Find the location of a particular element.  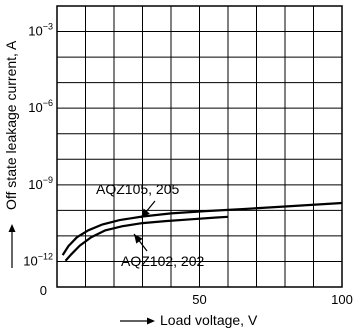

series-label-aqz102: AQZ102, 202 is located at coordinates (162, 251).